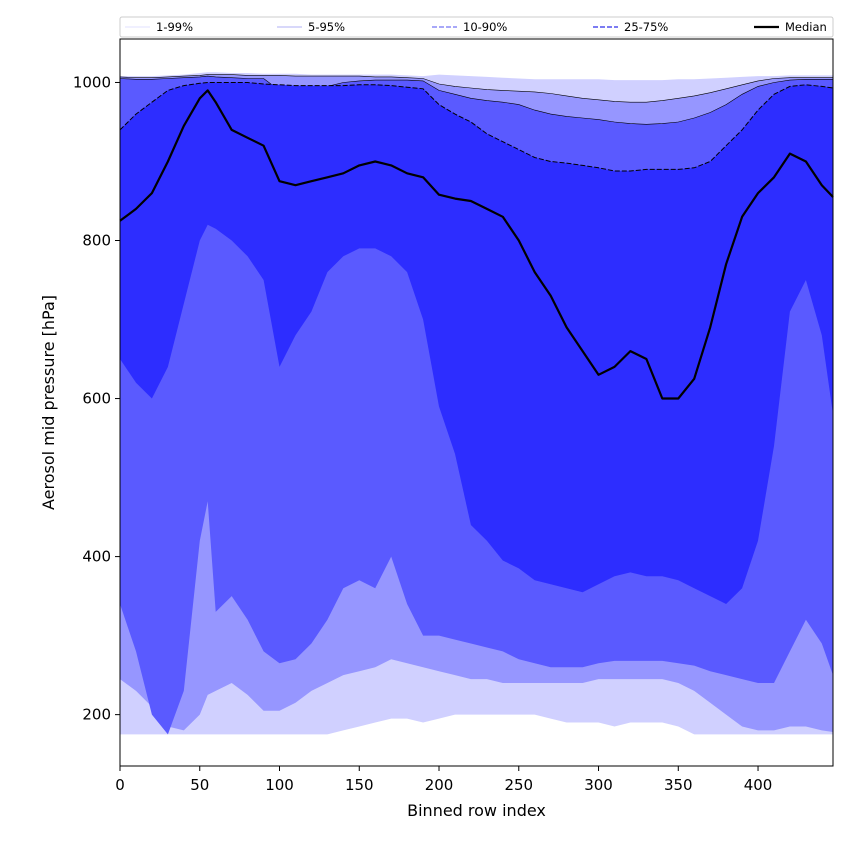  I want to click on legend: 1-99% 5-95% 10-90% 25-75% Median, so click(476, 27).